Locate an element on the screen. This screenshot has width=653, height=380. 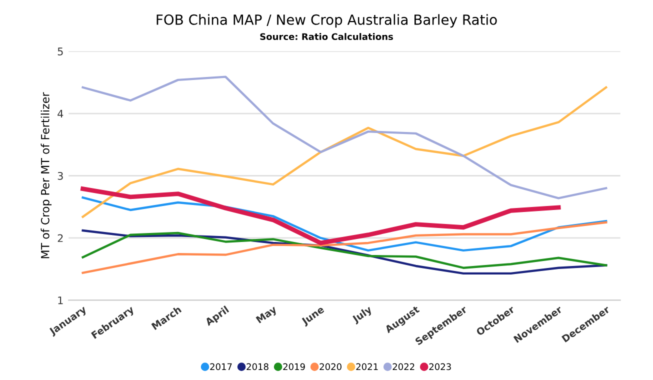
legend-label: 2020 is located at coordinates (331, 366).